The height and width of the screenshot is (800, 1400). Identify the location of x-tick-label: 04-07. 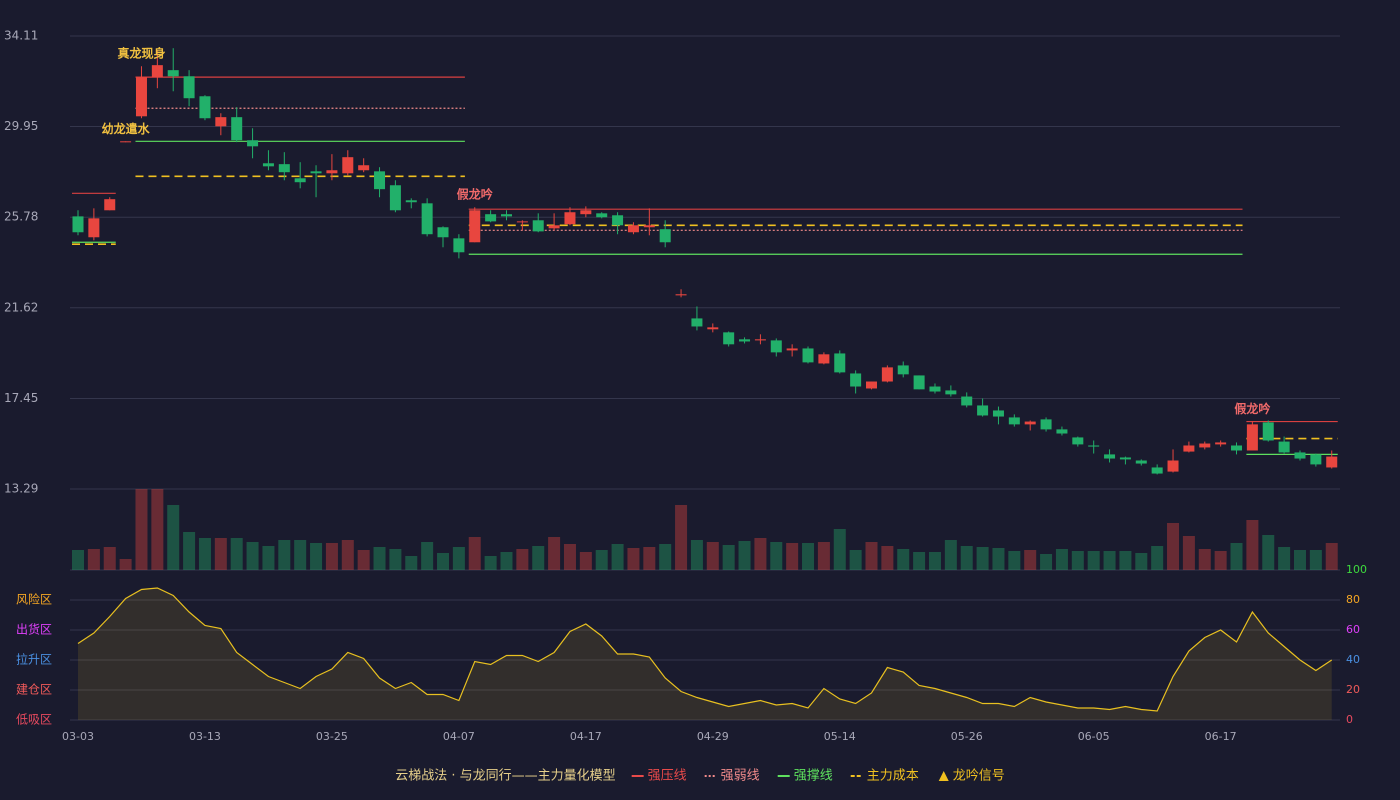
(459, 736).